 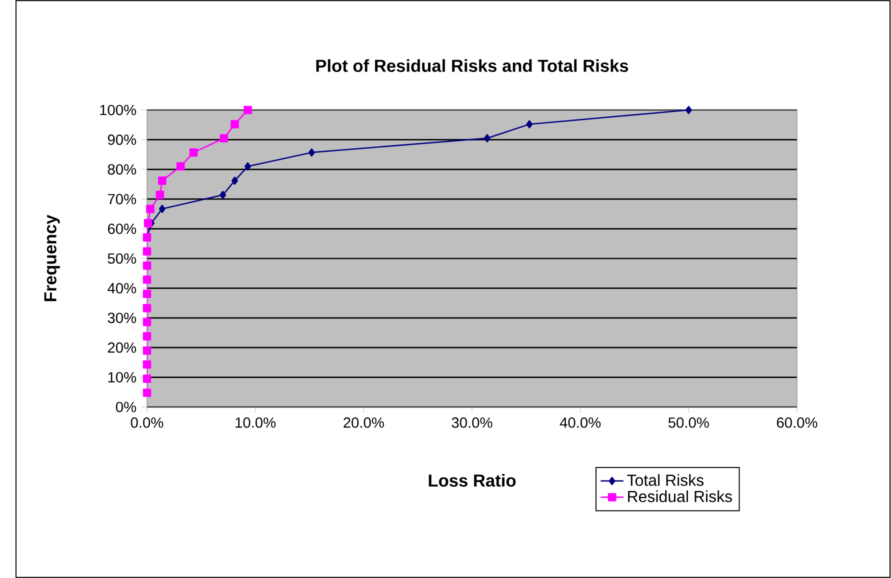 I want to click on x-tick-label: 30.0%, so click(x=472, y=422).